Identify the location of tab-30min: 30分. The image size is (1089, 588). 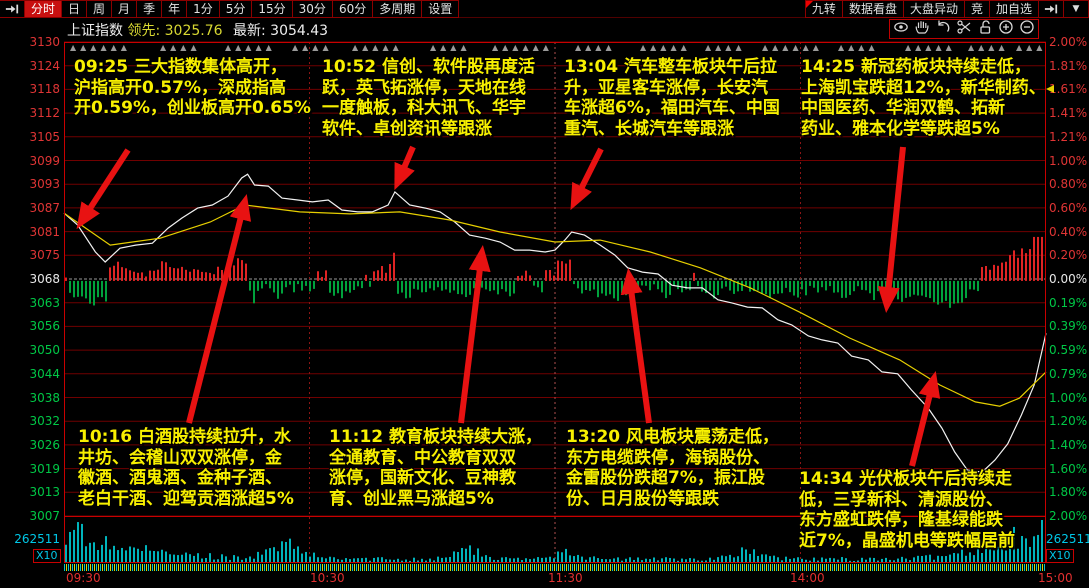
(312, 9).